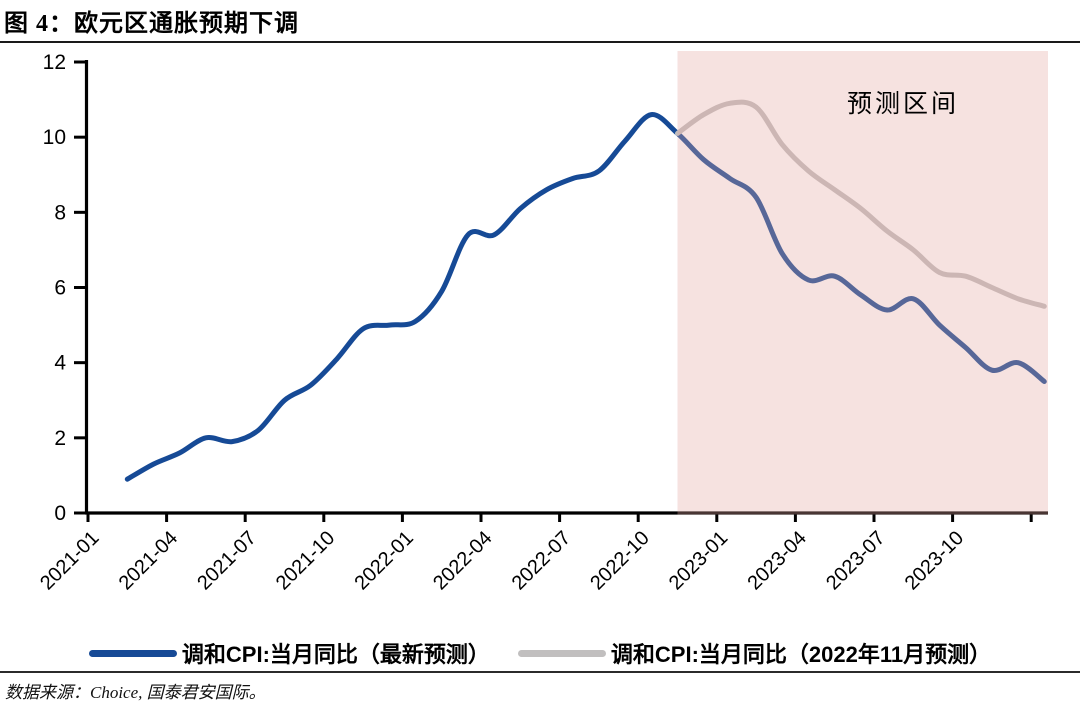 This screenshot has height=707, width=1080. Describe the element at coordinates (135, 692) in the screenshot. I see `data-source-note: 数据来源：Choice, 国泰君安国际。` at that location.